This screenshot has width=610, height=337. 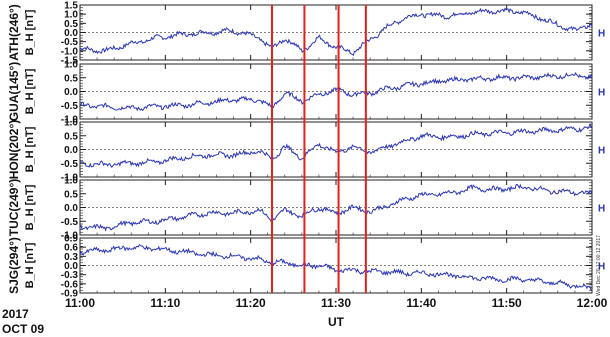 What do you see at coordinates (336, 322) in the screenshot?
I see `x-axis-label: UT` at bounding box center [336, 322].